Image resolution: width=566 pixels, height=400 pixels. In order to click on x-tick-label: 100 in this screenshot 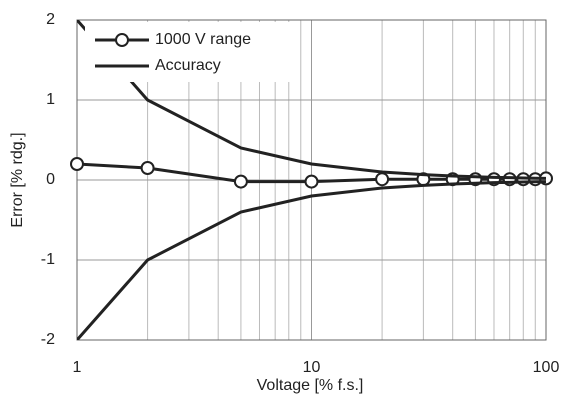, I will do `click(546, 367)`.